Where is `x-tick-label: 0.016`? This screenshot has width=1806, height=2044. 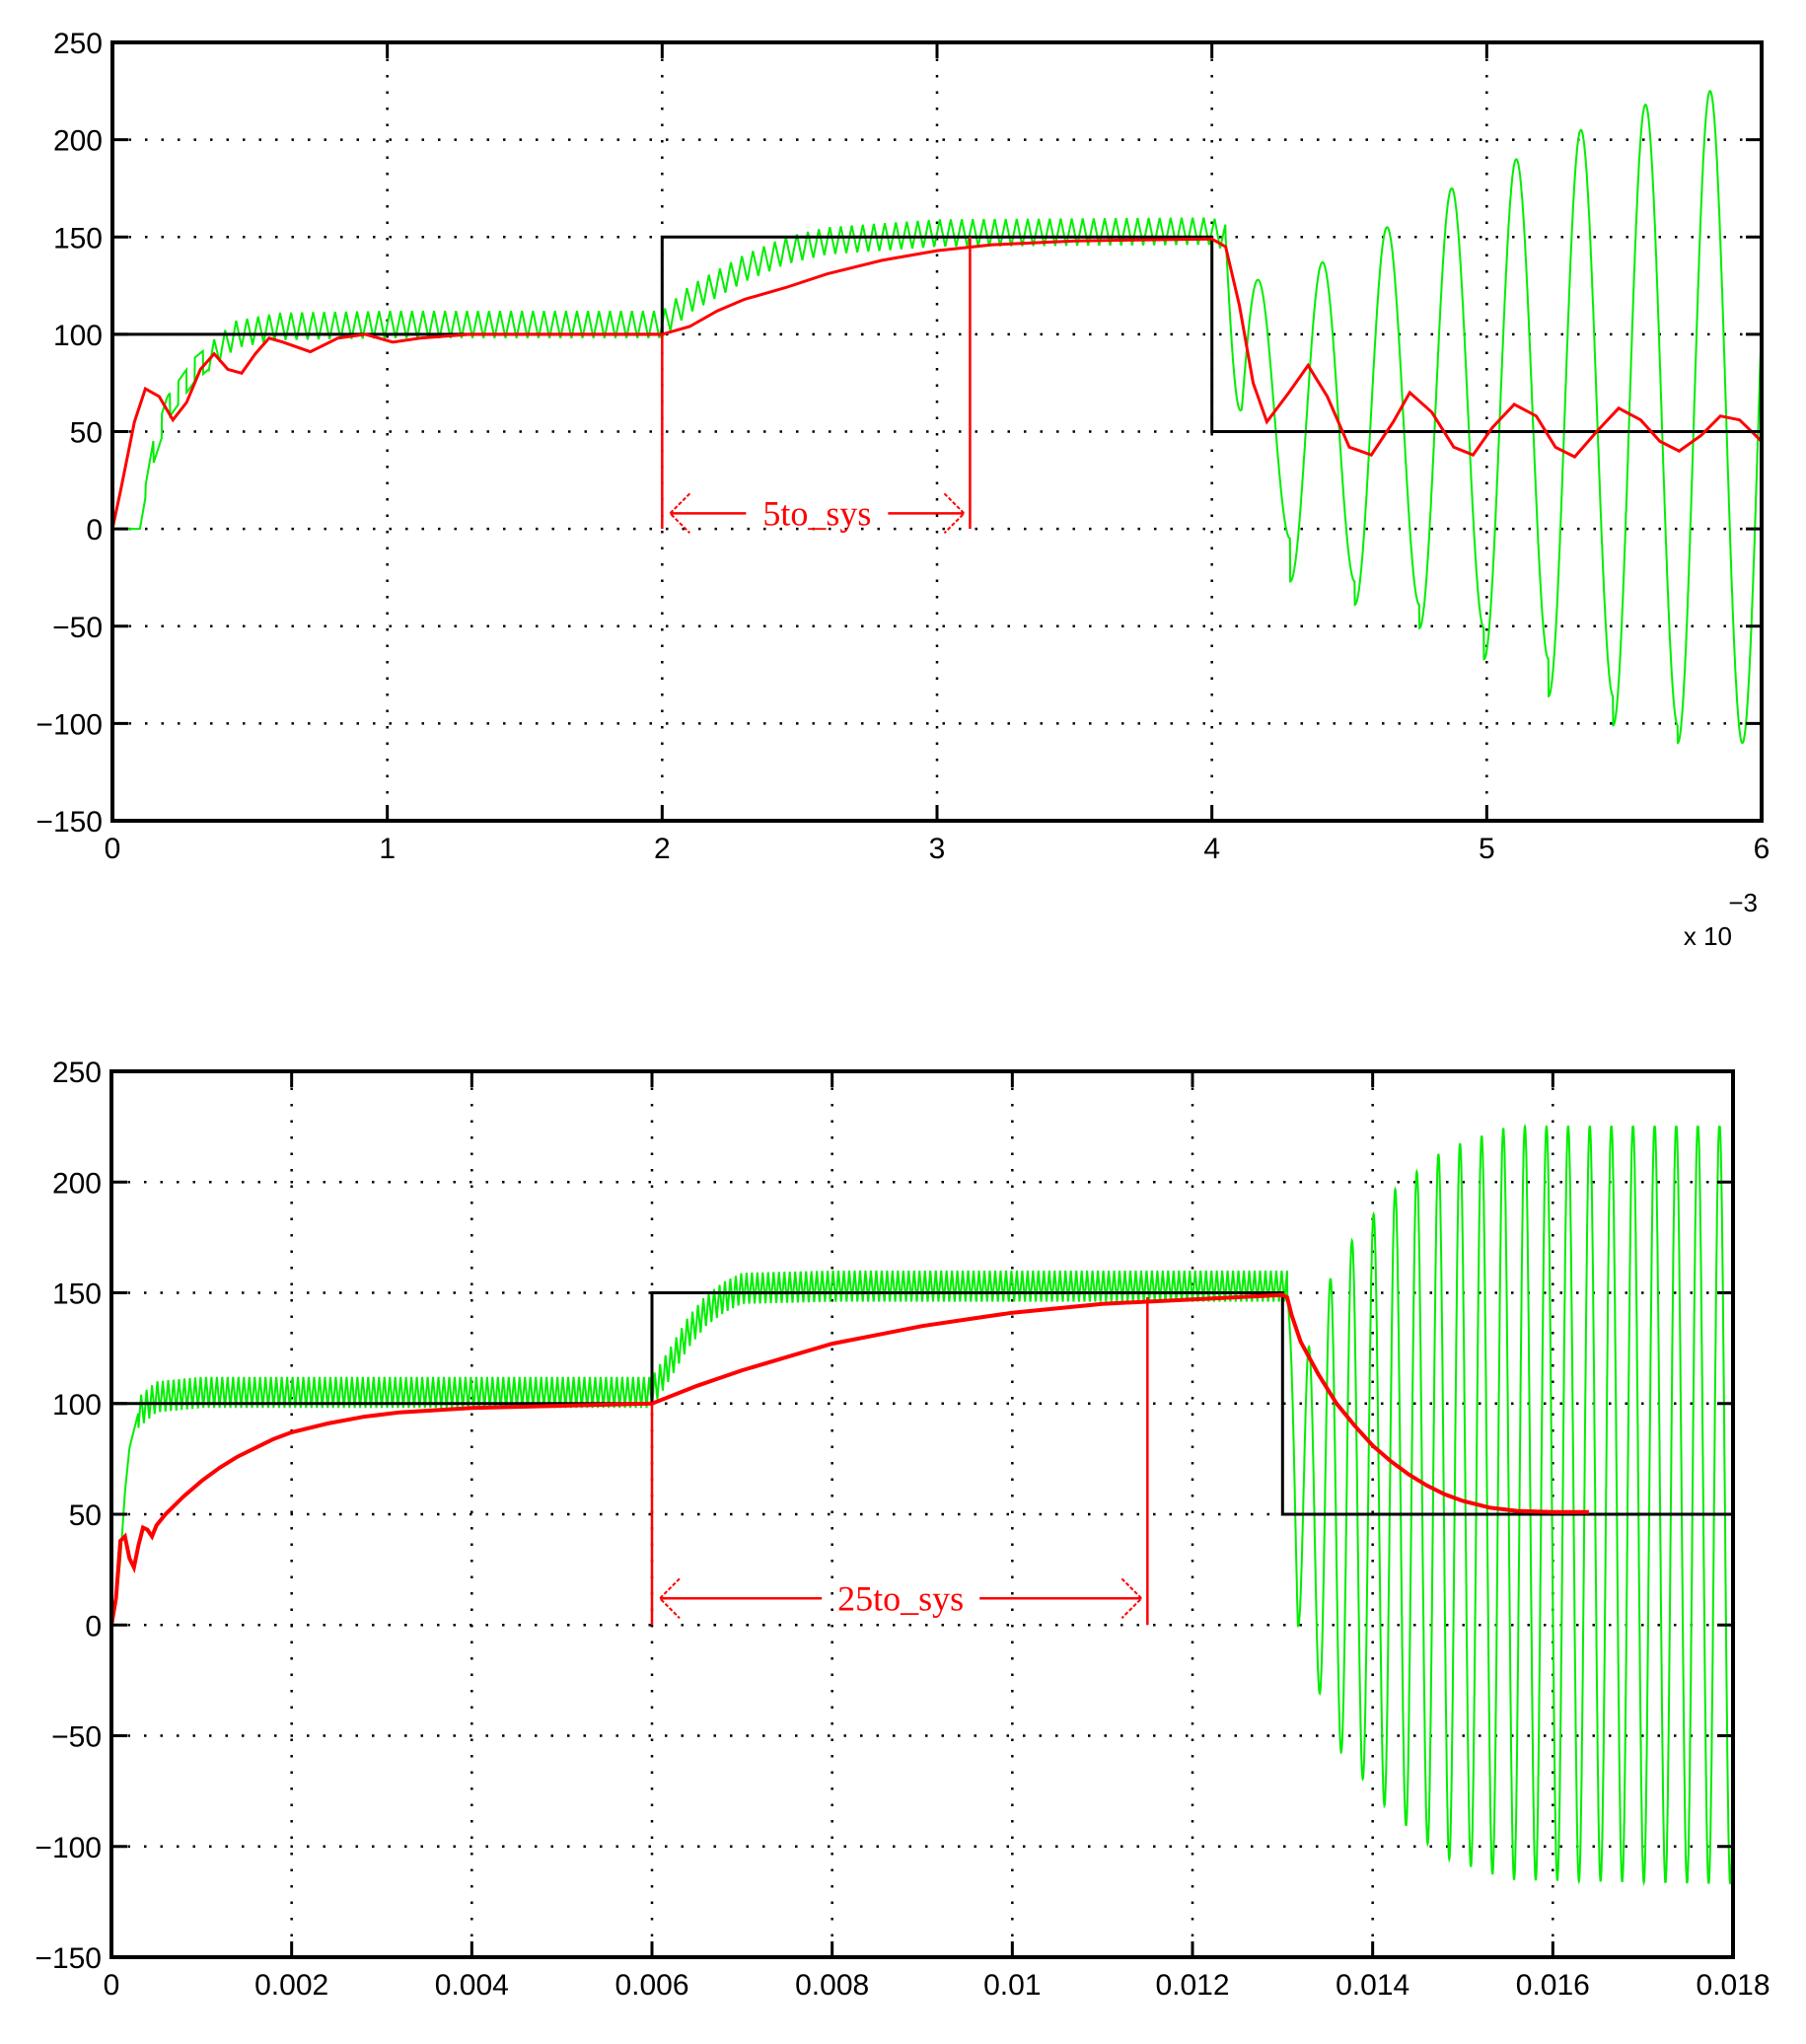 x-tick-label: 0.016 is located at coordinates (1553, 1986).